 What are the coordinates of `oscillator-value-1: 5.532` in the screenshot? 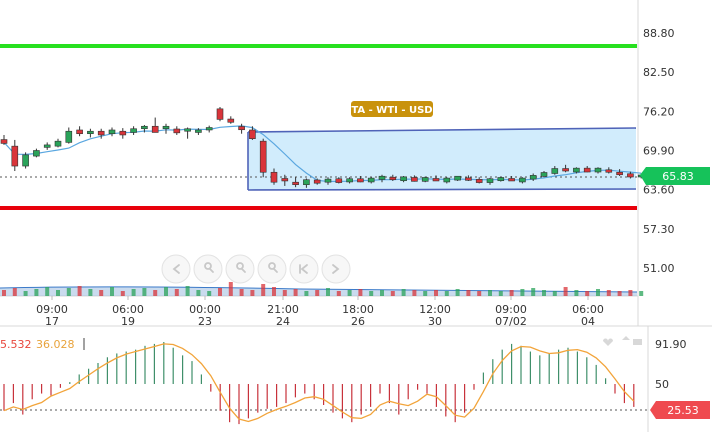 It's located at (16, 344).